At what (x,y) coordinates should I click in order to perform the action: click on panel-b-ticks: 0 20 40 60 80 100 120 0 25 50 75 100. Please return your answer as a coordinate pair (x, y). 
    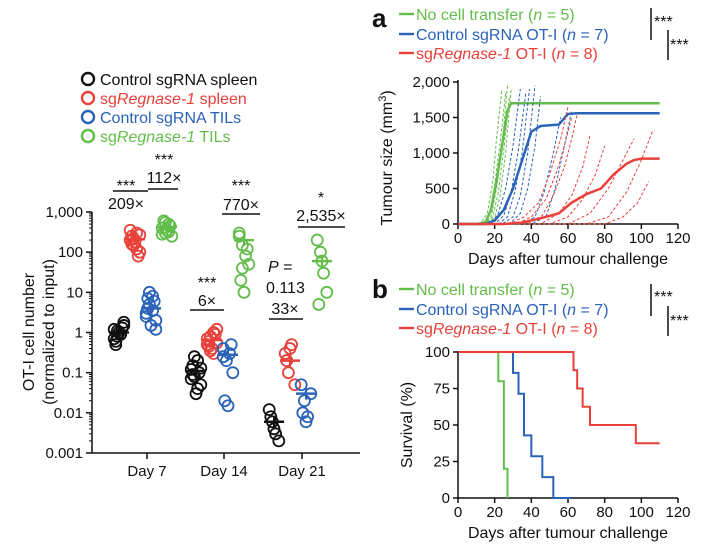
    Looking at the image, I should click on (558, 432).